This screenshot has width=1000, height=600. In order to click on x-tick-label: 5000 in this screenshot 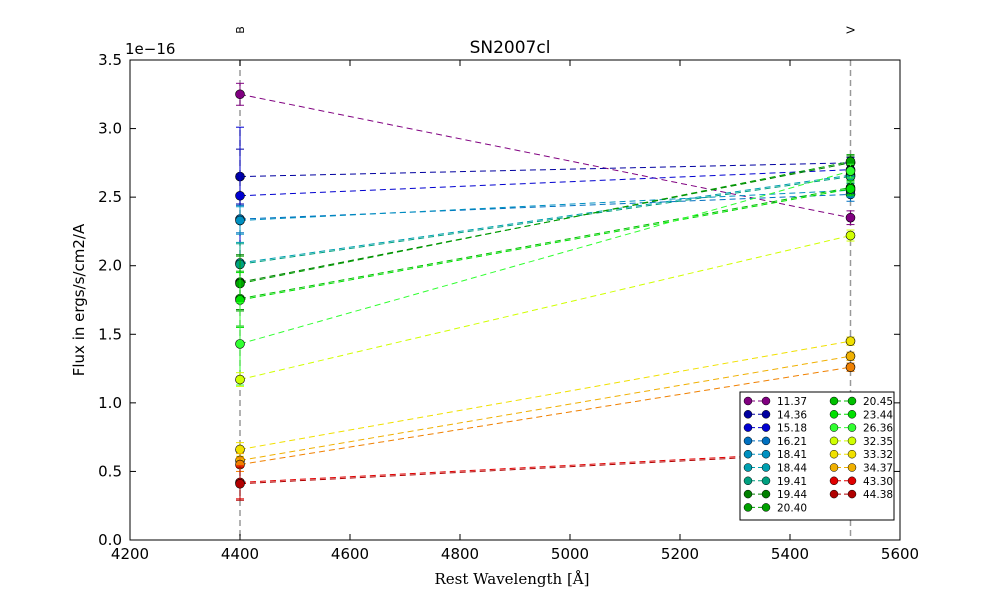, I will do `click(570, 554)`.